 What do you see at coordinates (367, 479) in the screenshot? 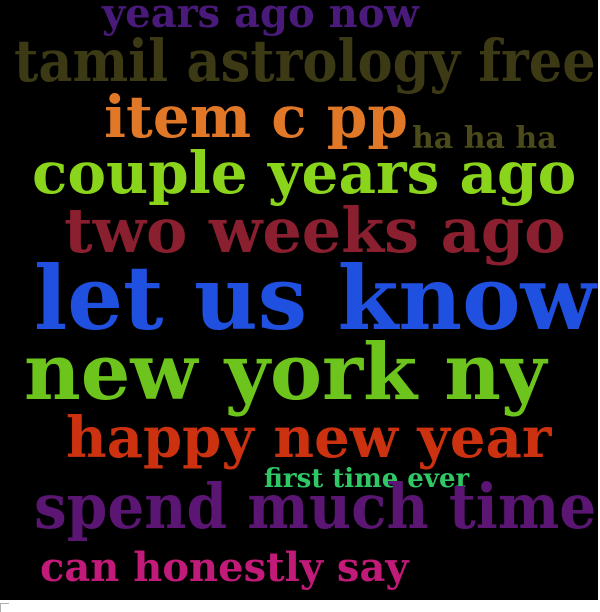
I see `word-first-time-ever: first time ever` at bounding box center [367, 479].